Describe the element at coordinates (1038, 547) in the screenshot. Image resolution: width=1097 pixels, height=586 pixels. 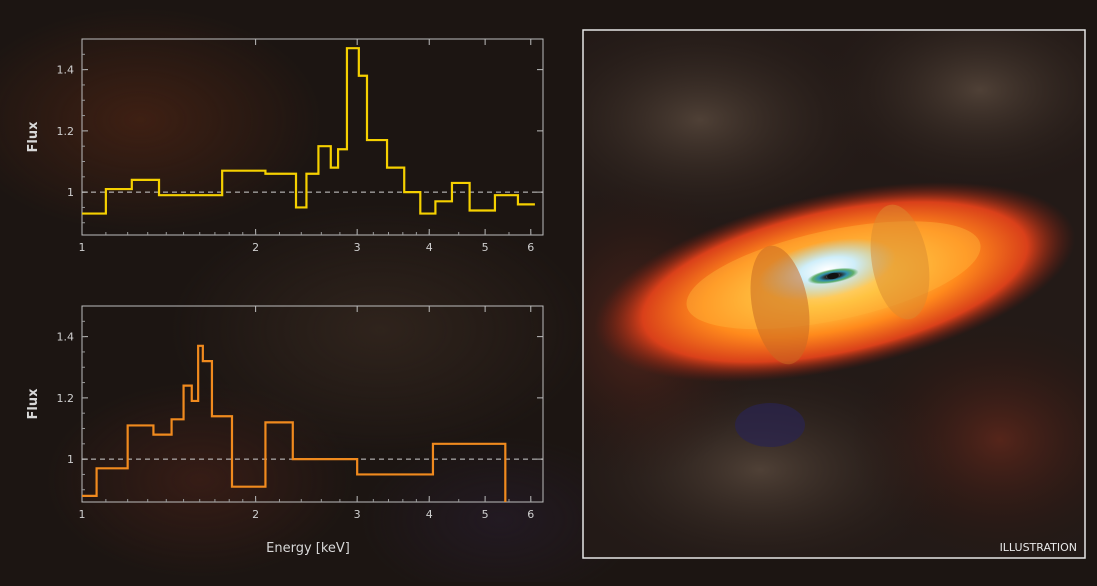
I see `illustration-label: ILLUSTRATION` at that location.